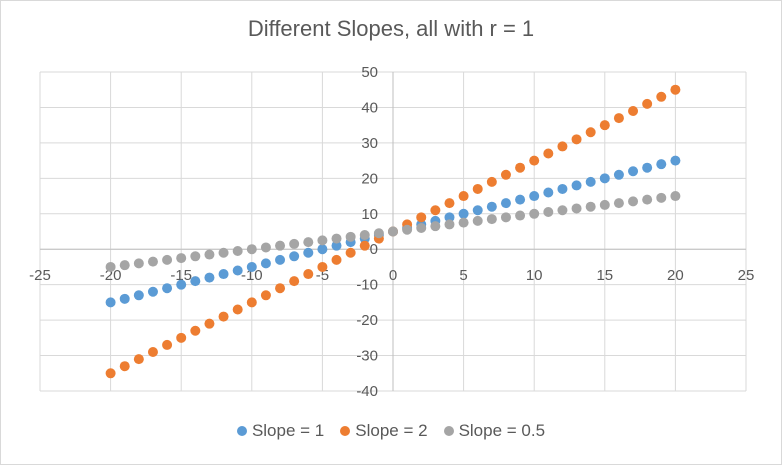  I want to click on x-tick-label: 0, so click(393, 275).